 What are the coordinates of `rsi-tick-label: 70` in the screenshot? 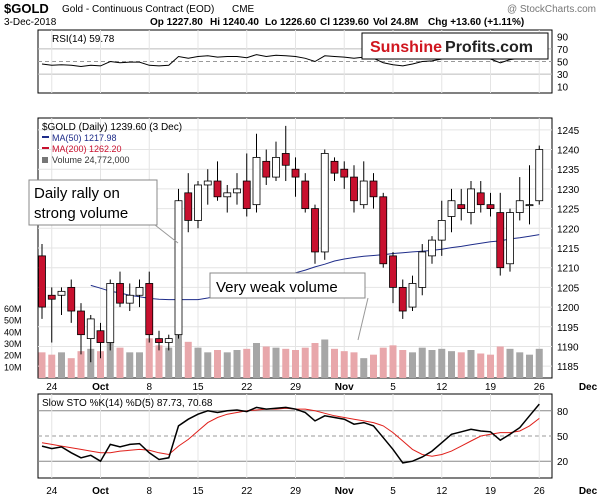 It's located at (563, 50).